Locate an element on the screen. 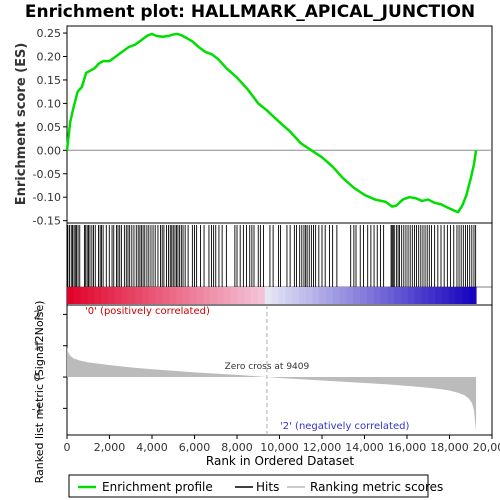 The image size is (500, 500). metric-y-tick-label: -1 is located at coordinates (37, 408).